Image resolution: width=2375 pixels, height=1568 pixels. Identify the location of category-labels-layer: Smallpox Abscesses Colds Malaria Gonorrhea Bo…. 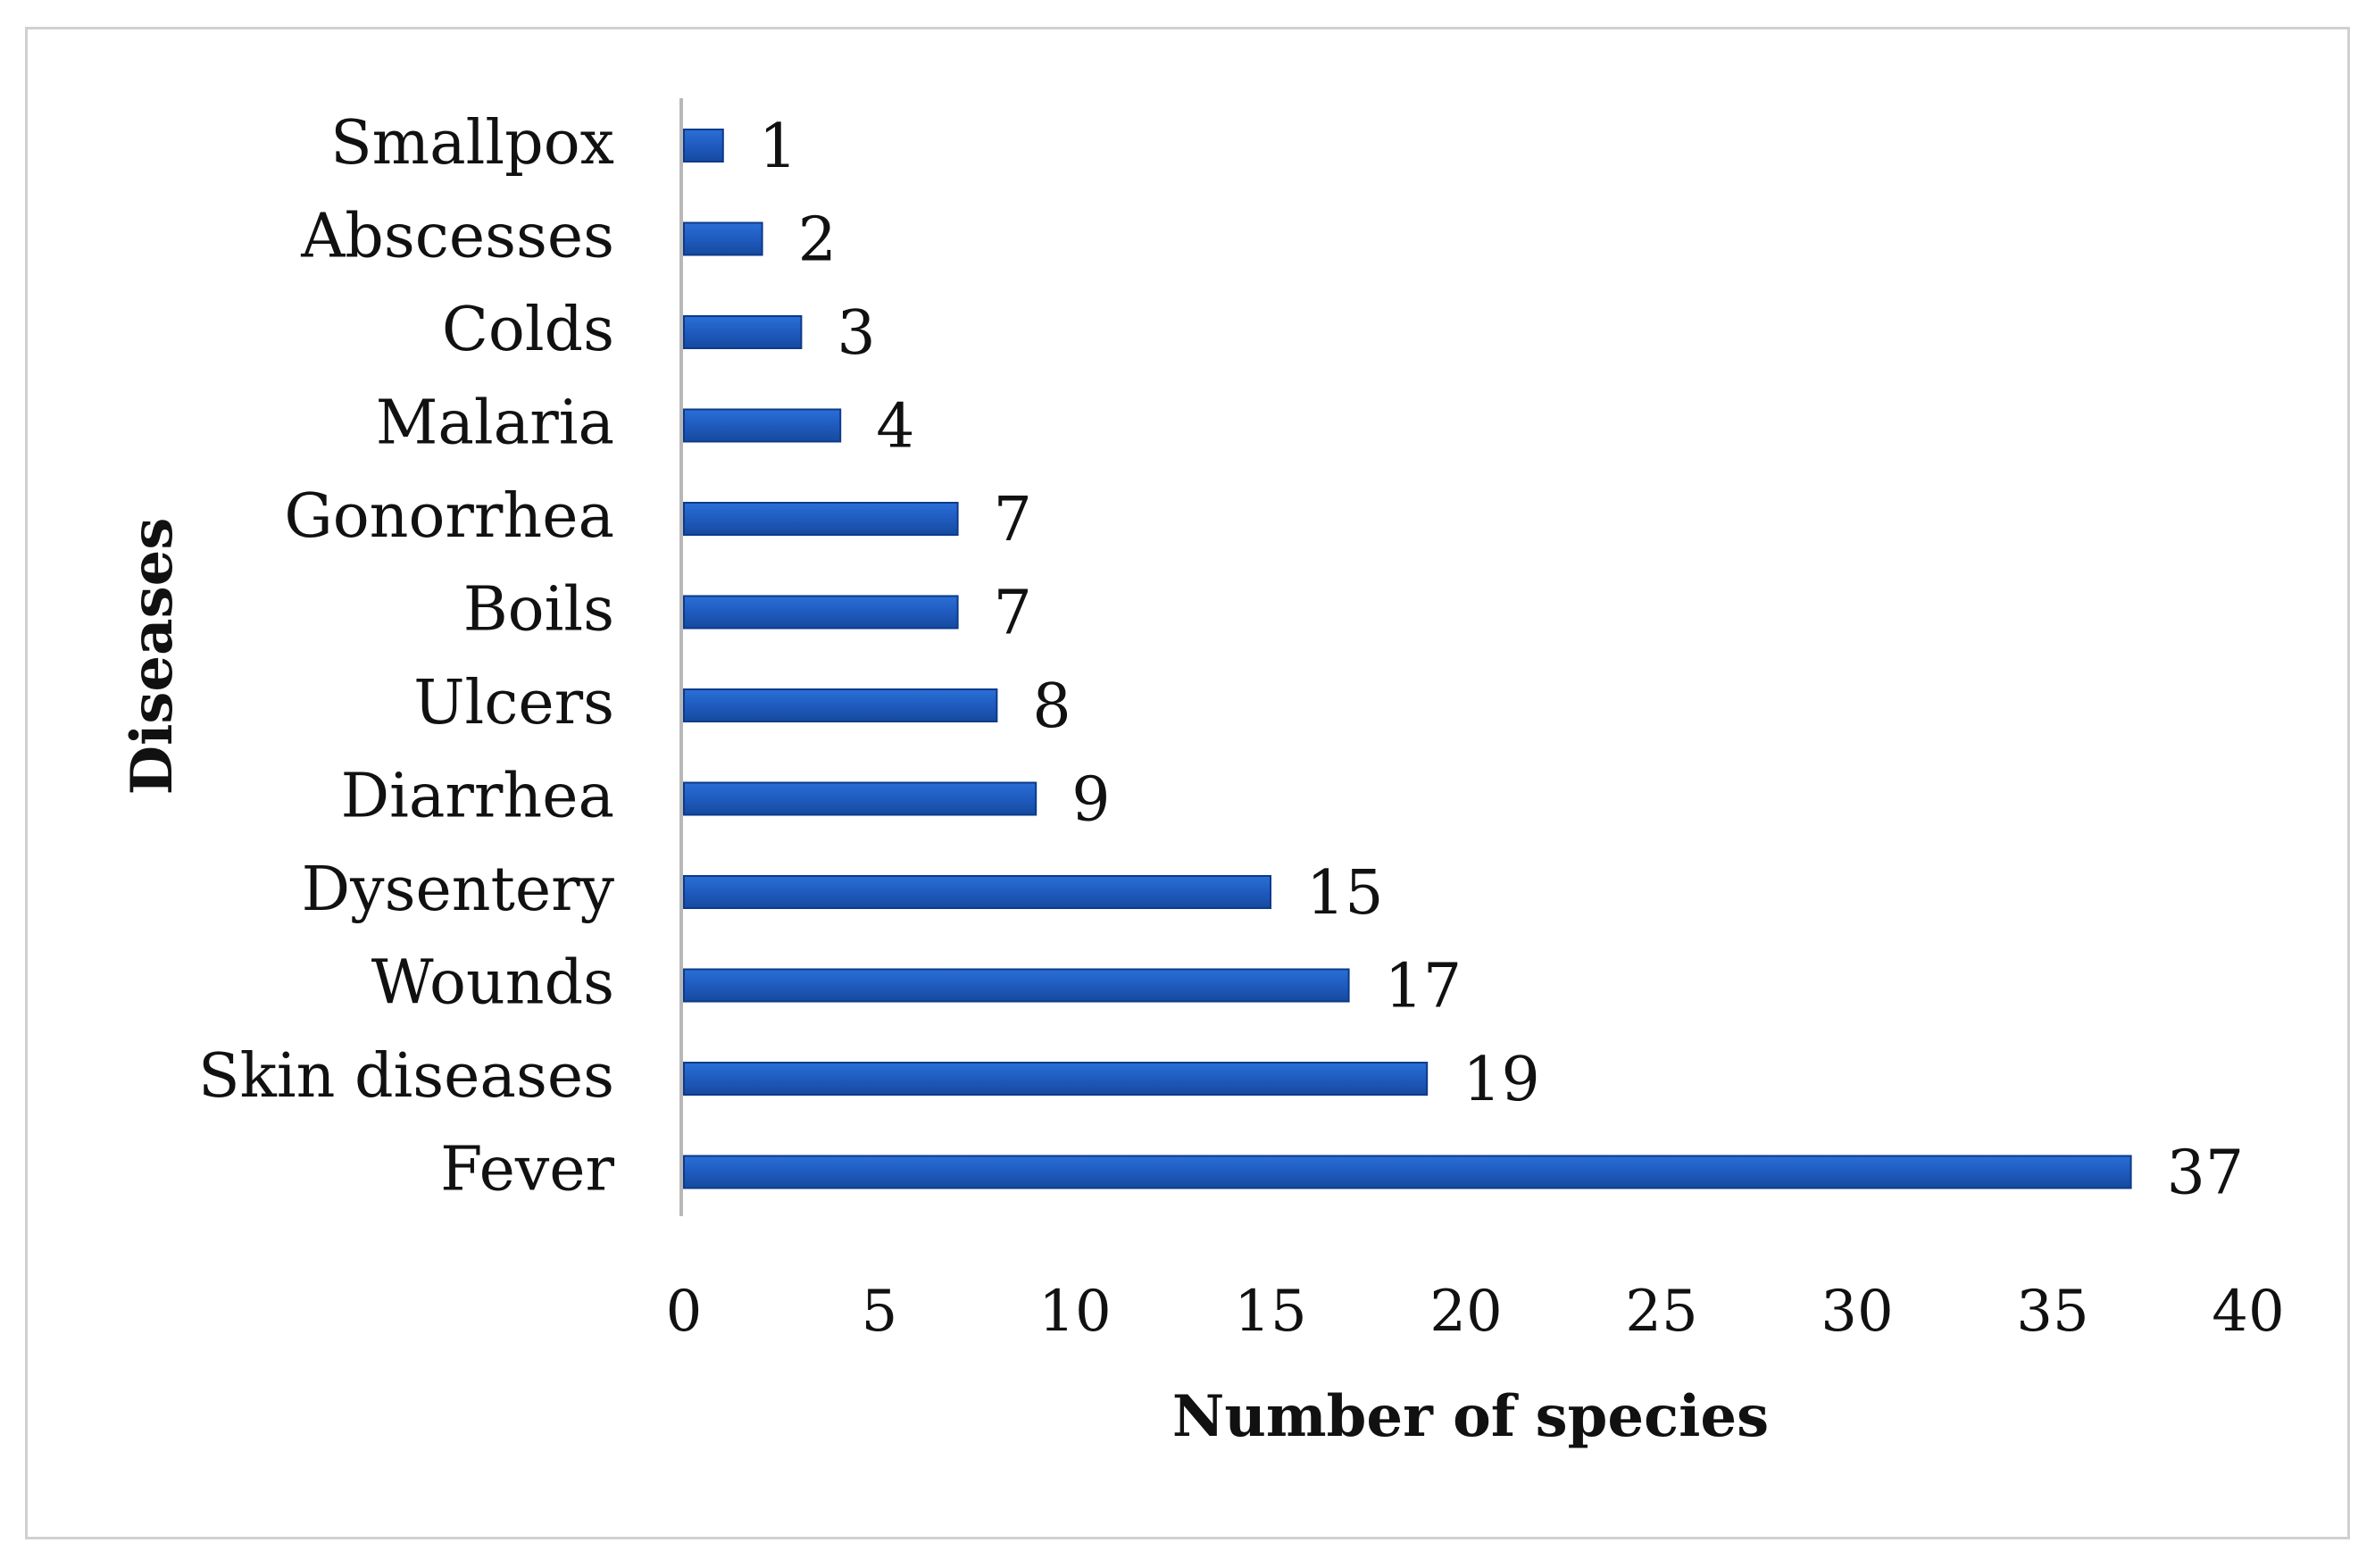
(407, 656).